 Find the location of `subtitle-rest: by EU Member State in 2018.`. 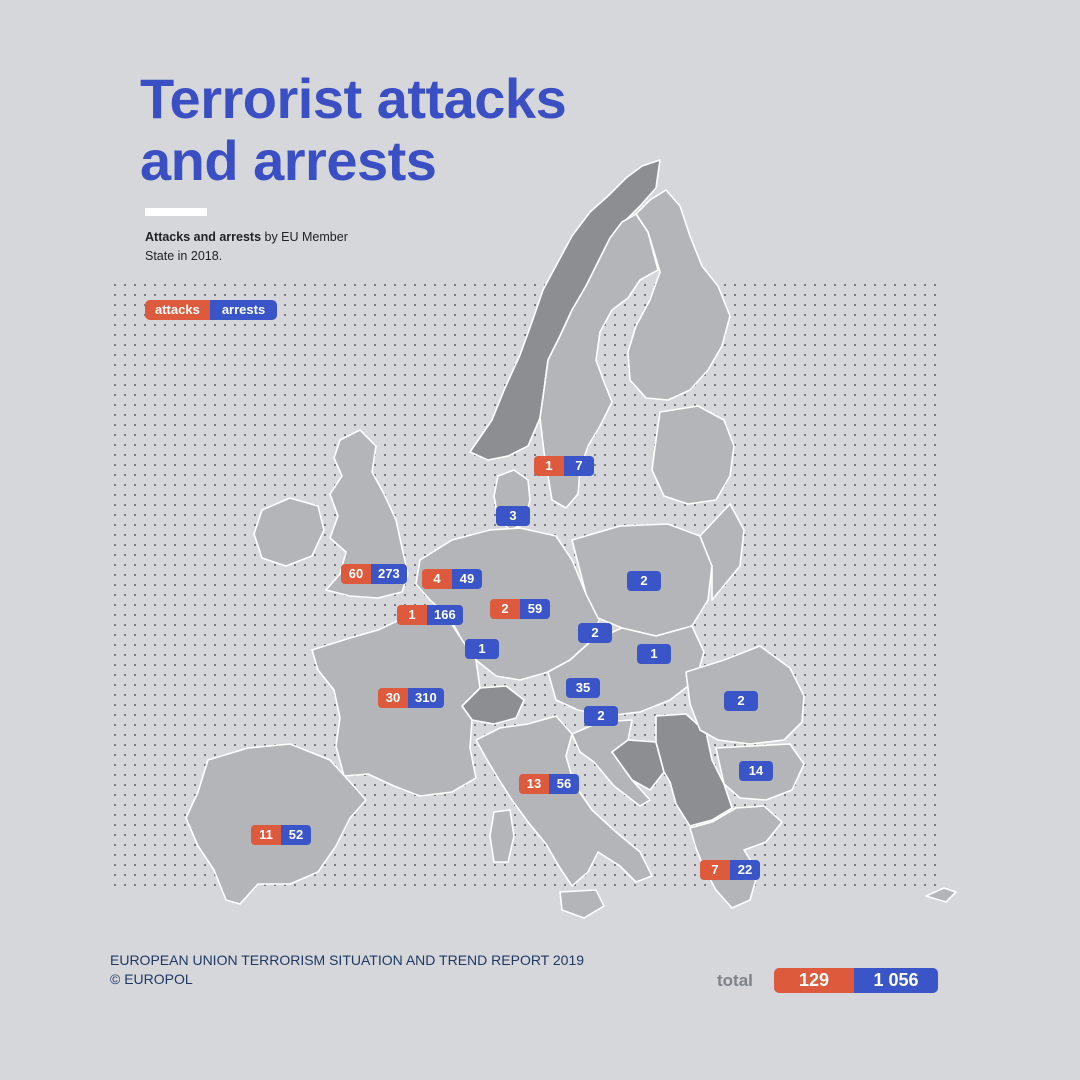

subtitle-rest: by EU Member State in 2018. is located at coordinates (246, 246).